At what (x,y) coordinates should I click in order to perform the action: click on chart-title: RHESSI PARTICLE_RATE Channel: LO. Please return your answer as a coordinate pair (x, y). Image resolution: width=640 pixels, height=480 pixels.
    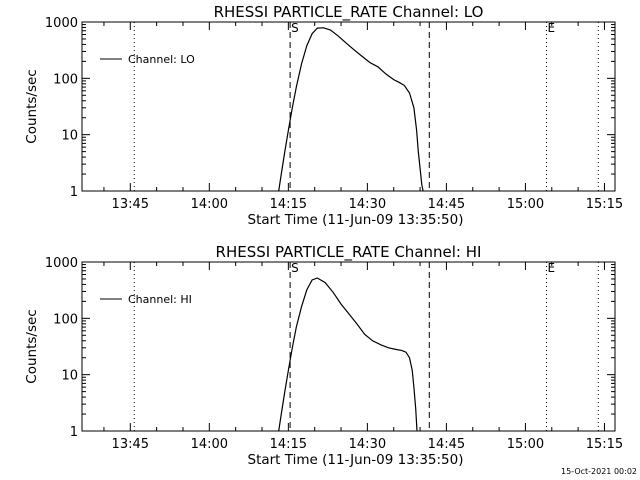
    Looking at the image, I should click on (349, 12).